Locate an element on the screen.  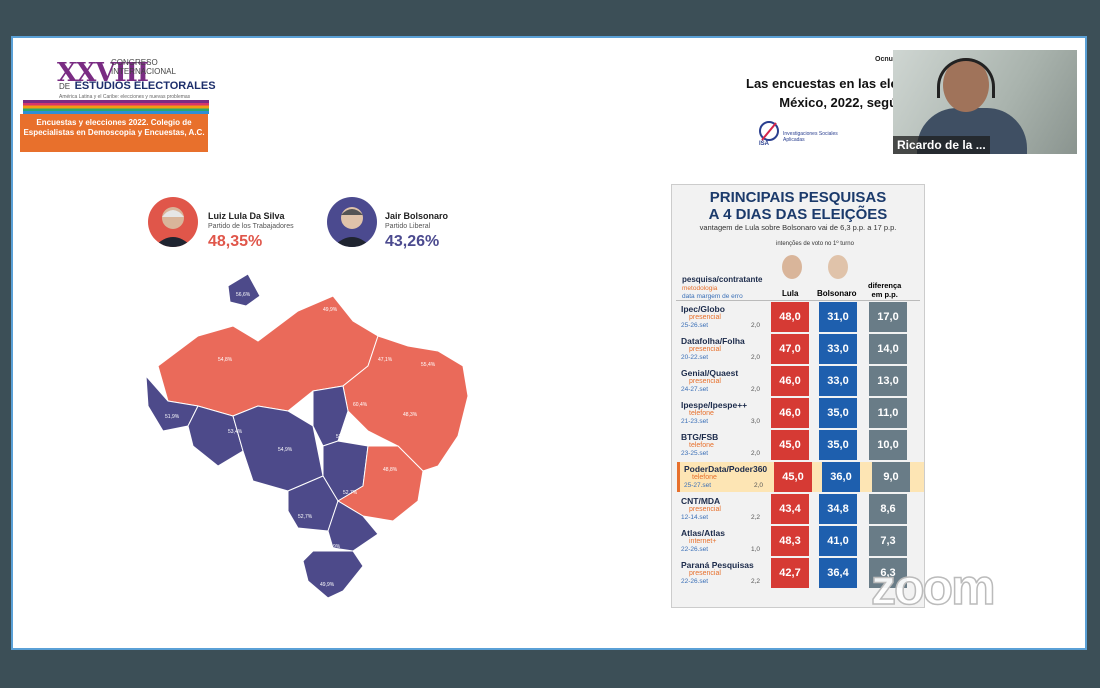
bolsonaro-value: 35,0 is located at coordinates (838, 445).